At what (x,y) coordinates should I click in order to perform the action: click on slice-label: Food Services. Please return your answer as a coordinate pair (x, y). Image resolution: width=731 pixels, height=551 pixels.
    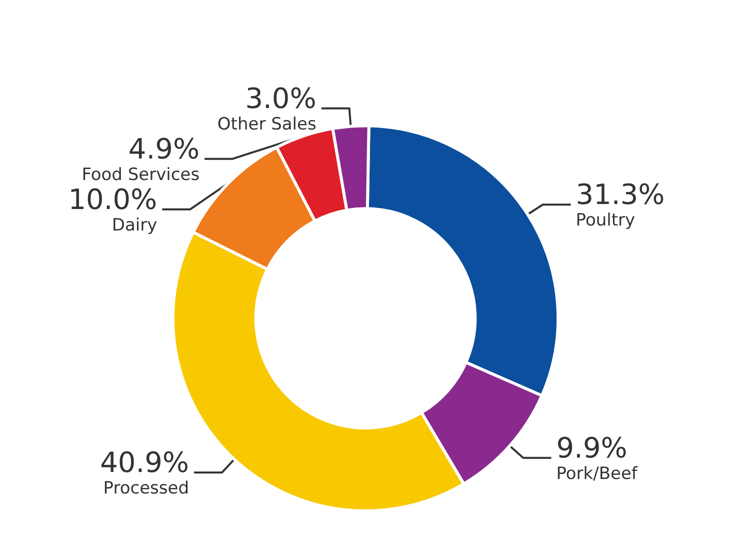
    Looking at the image, I should click on (141, 174).